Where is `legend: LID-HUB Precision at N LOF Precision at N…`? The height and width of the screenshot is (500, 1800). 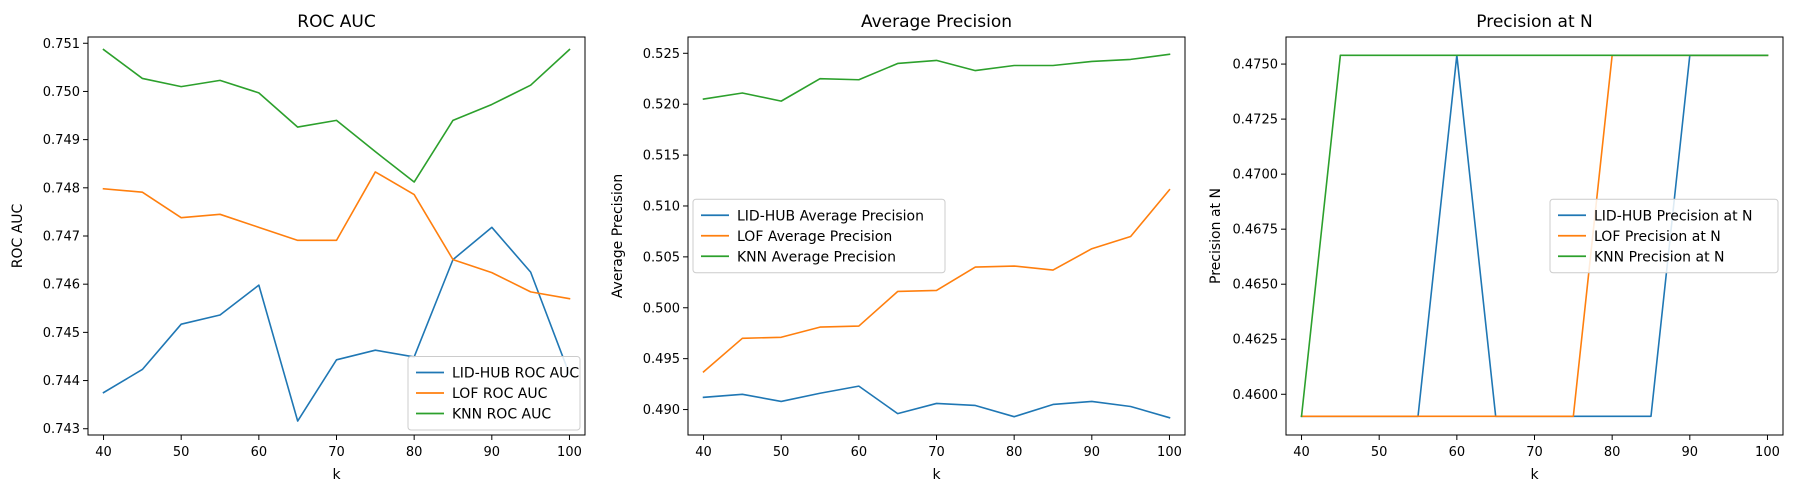 legend: LID-HUB Precision at N LOF Precision at N… is located at coordinates (1664, 236).